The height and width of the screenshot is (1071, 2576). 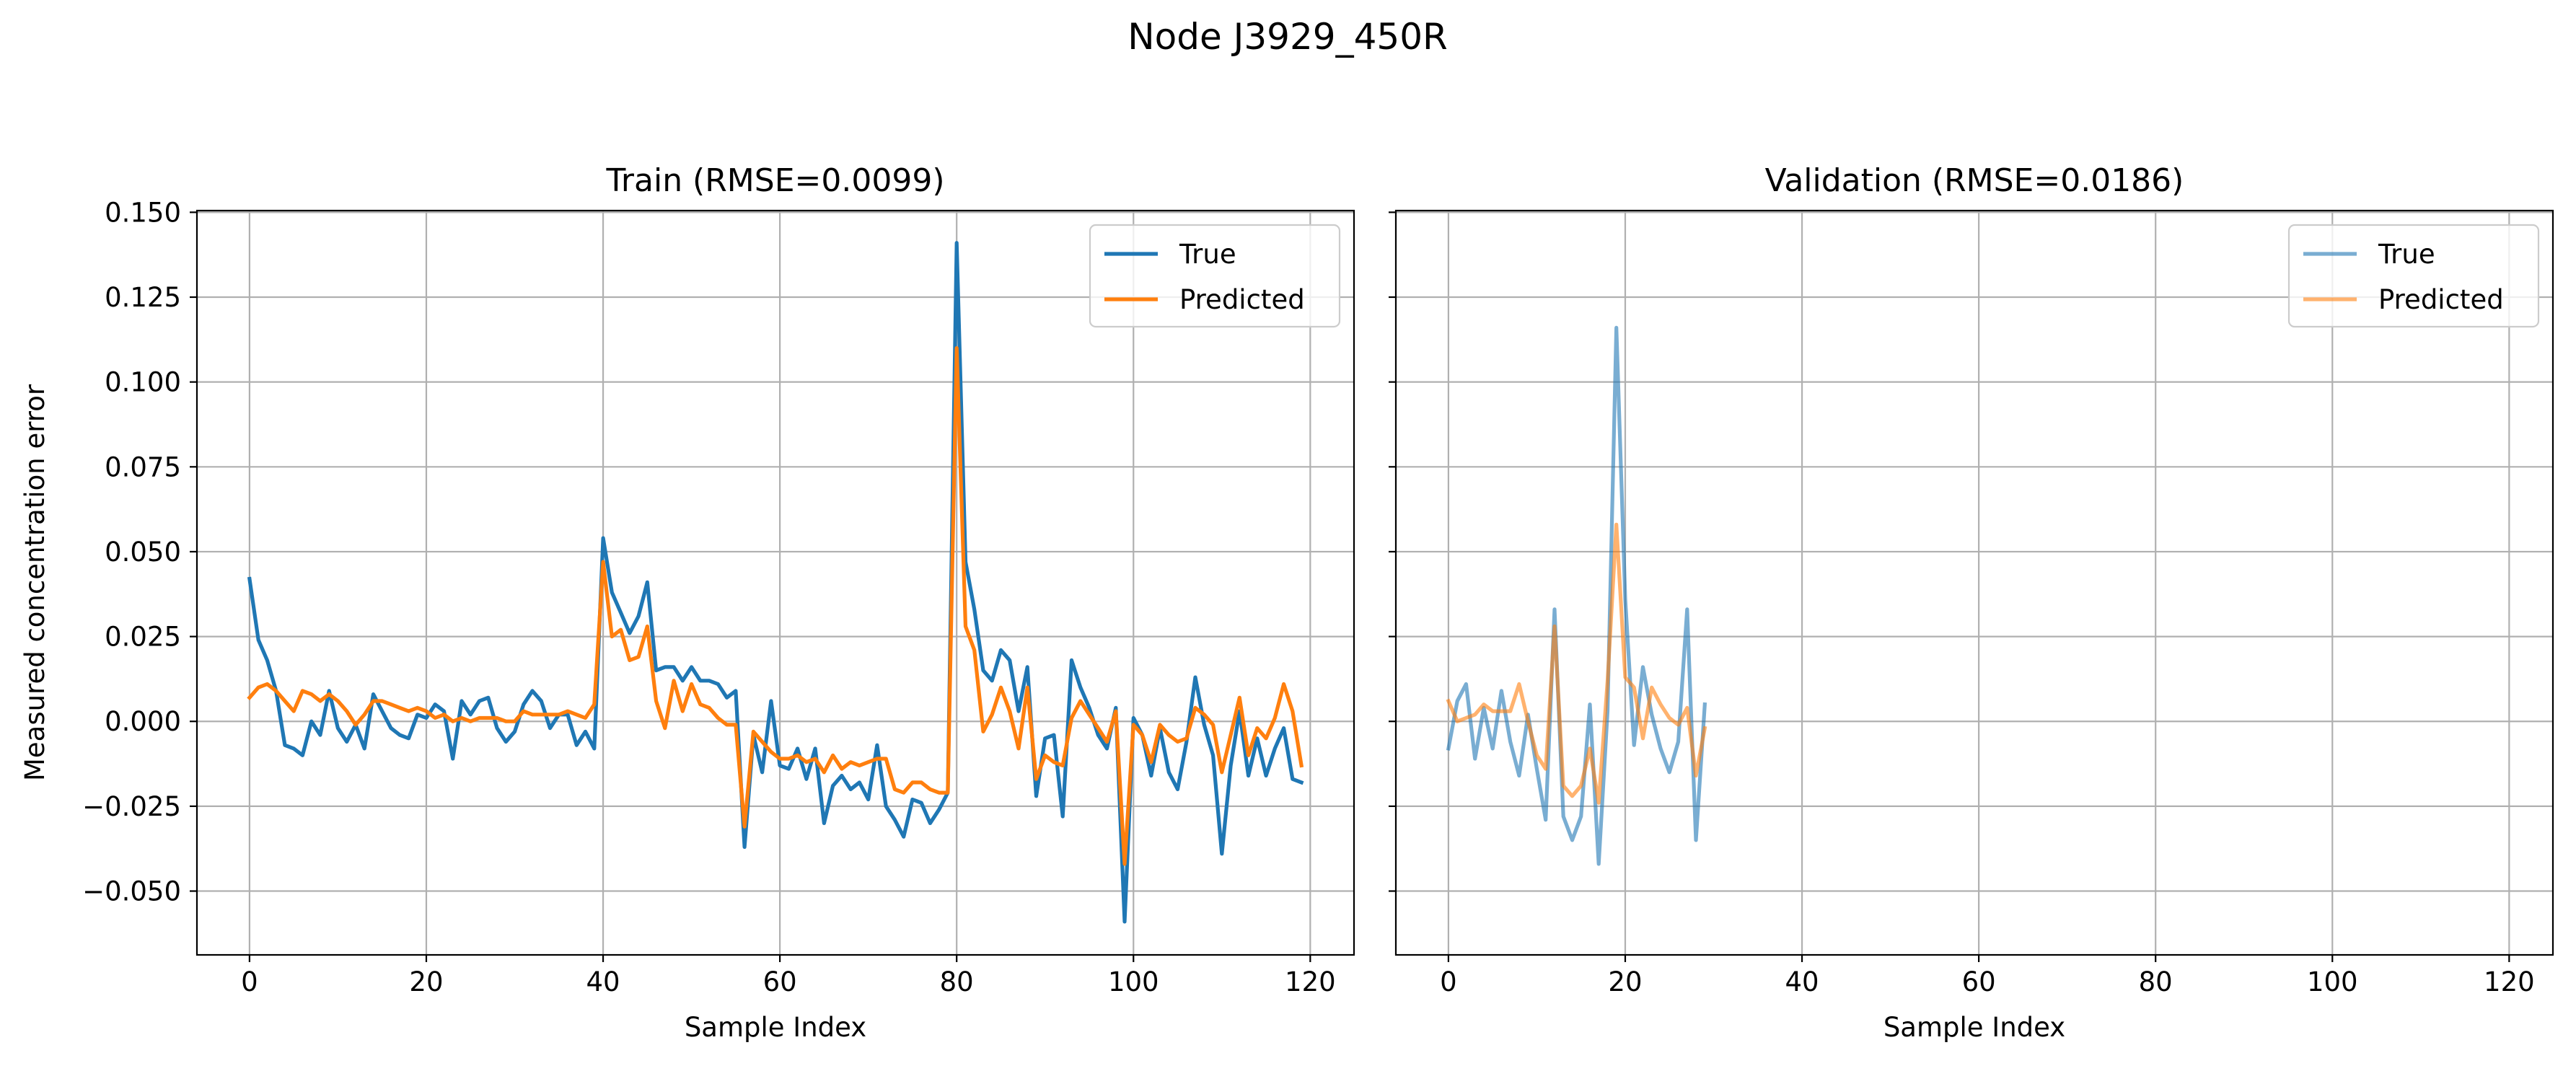 I want to click on validation-x-tick-label: 100, so click(x=2332, y=981).